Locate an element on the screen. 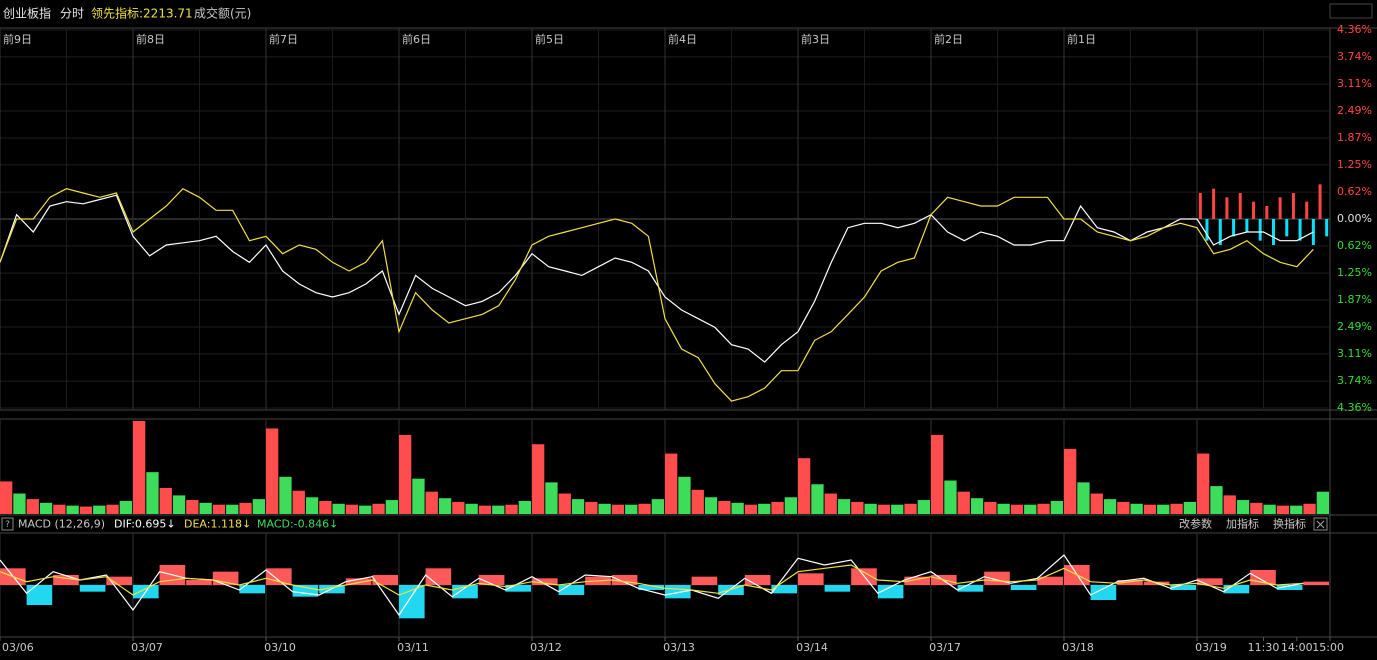 This screenshot has height=660, width=1377. y-tick-label: 2.49% is located at coordinates (1354, 326).